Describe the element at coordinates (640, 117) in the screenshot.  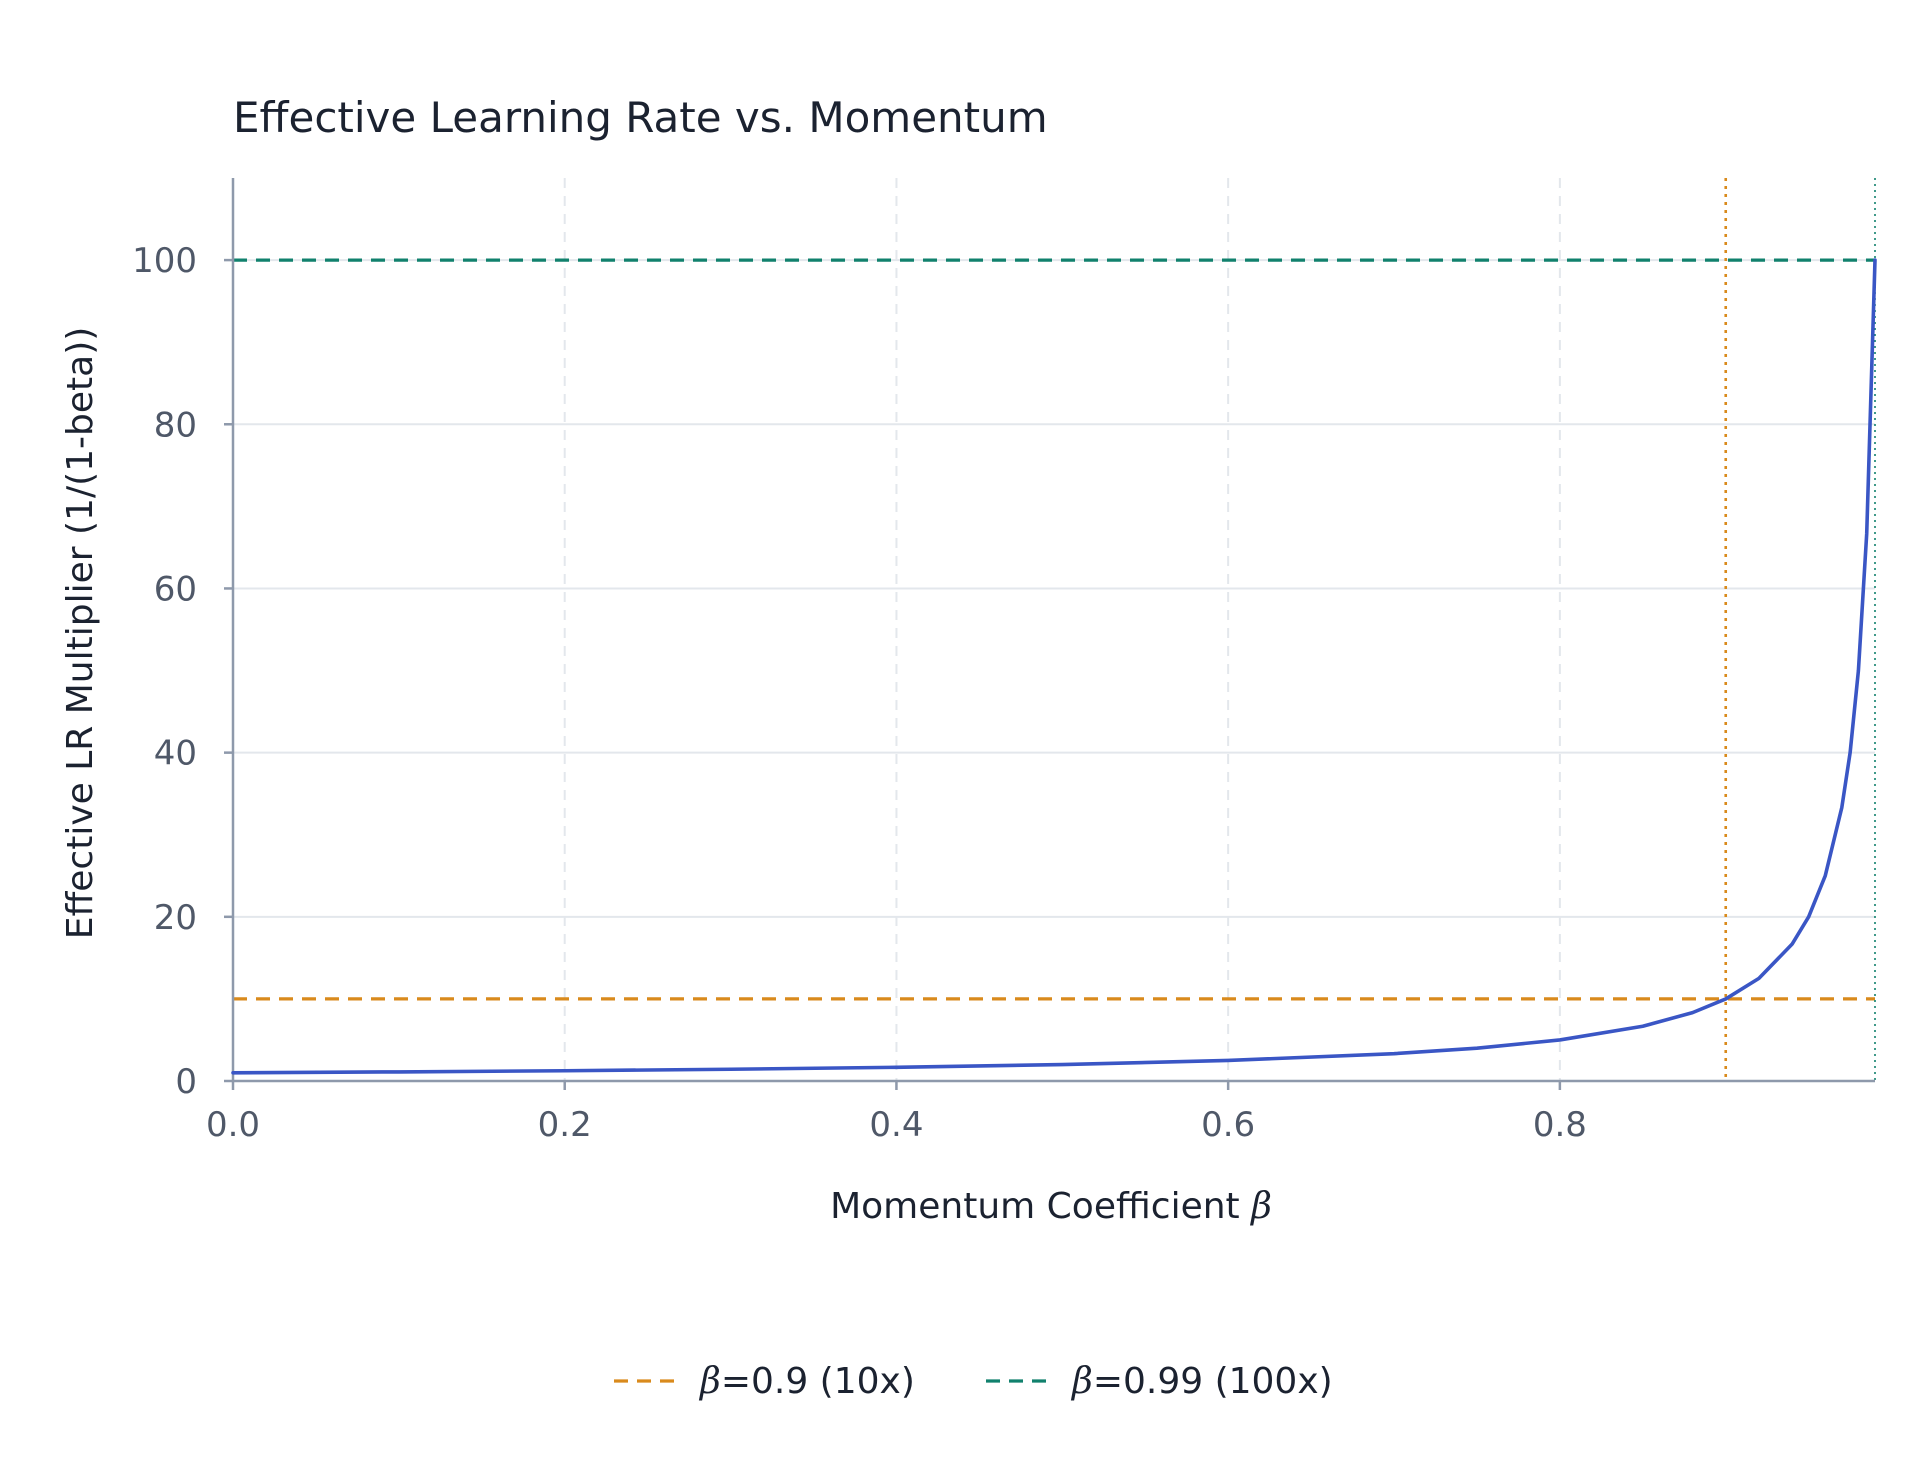
I see `chart-title: Effective Learning Rate vs. Momentum` at that location.